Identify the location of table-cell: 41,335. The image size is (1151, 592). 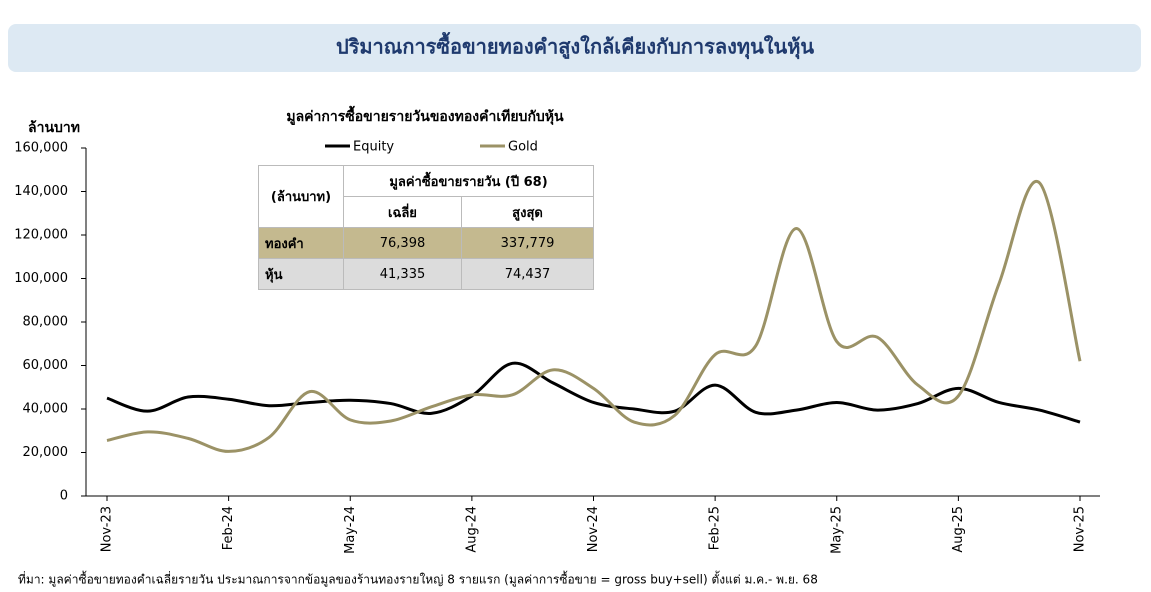
(402, 274).